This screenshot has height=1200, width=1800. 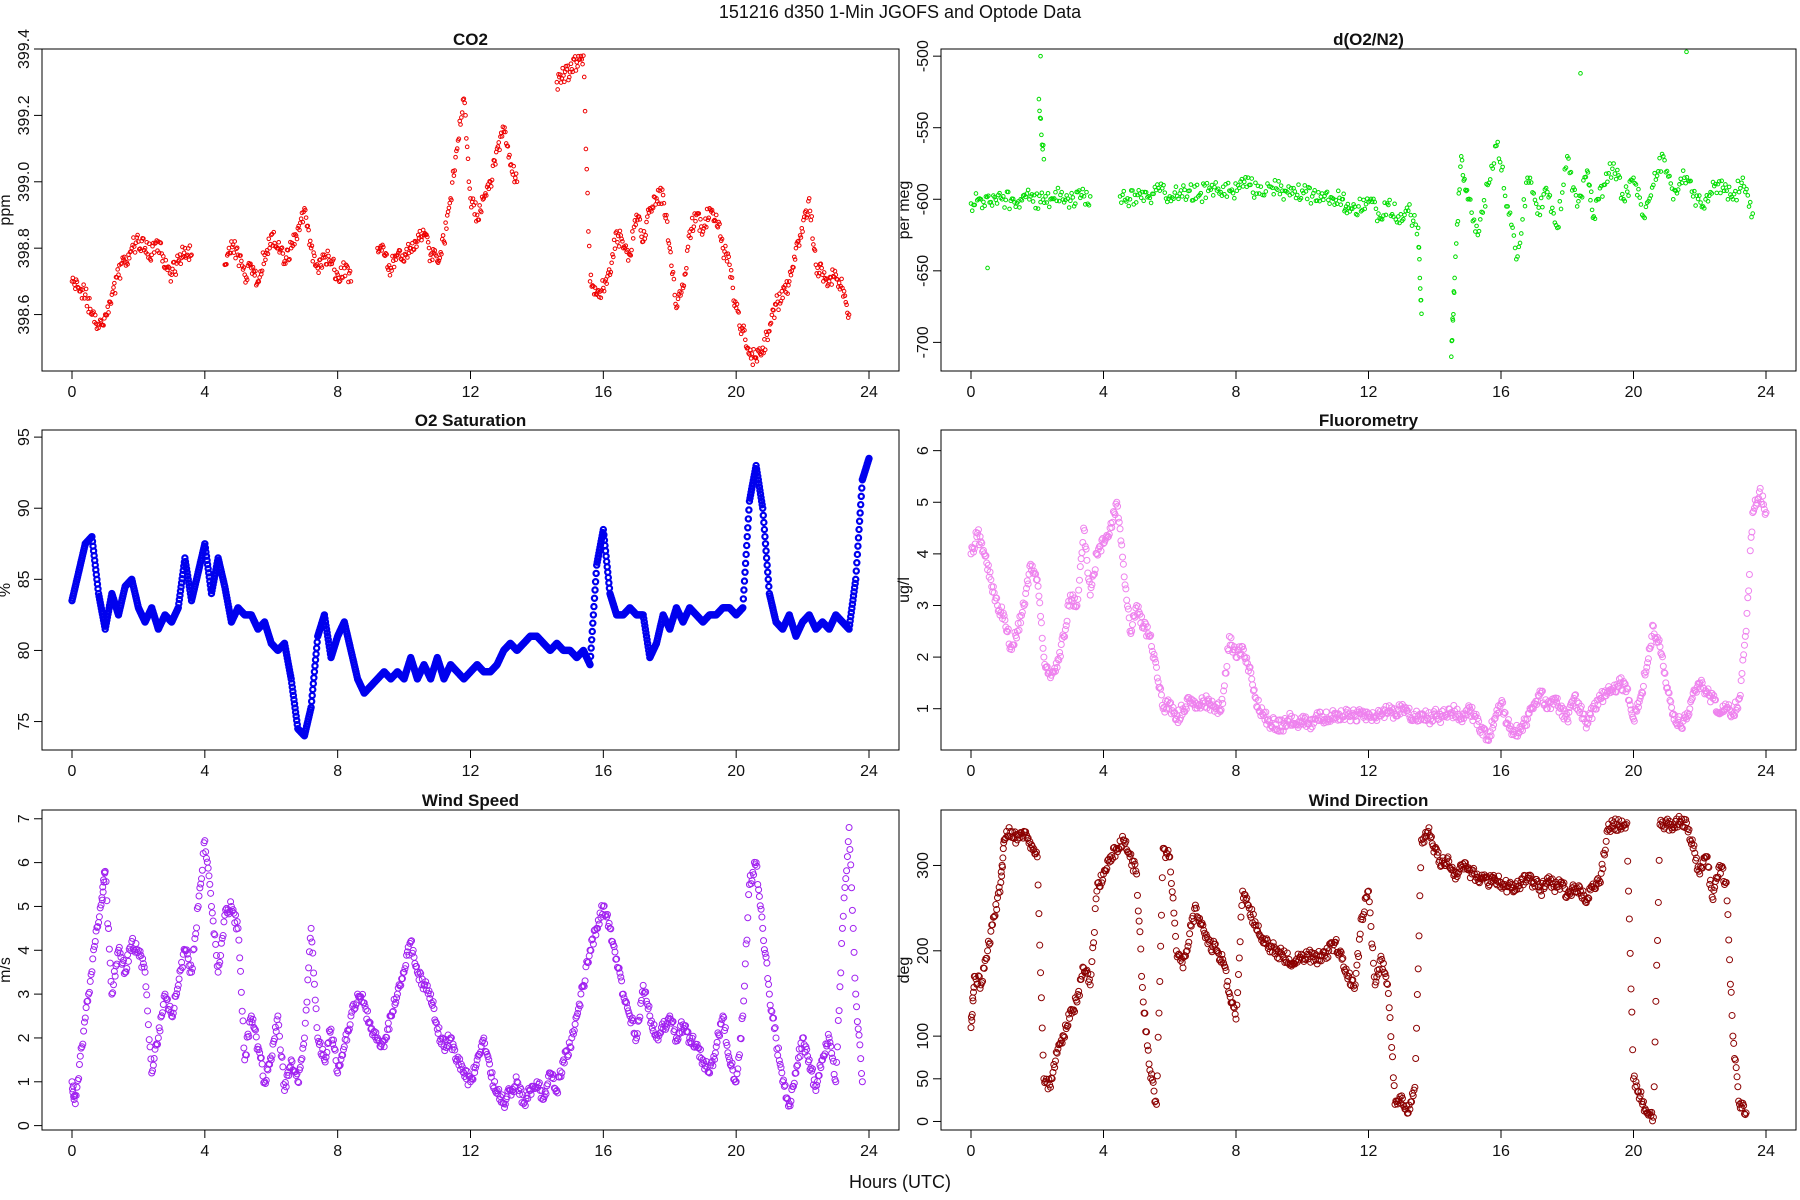 What do you see at coordinates (24, 950) in the screenshot?
I see `y-tick-label: 4` at bounding box center [24, 950].